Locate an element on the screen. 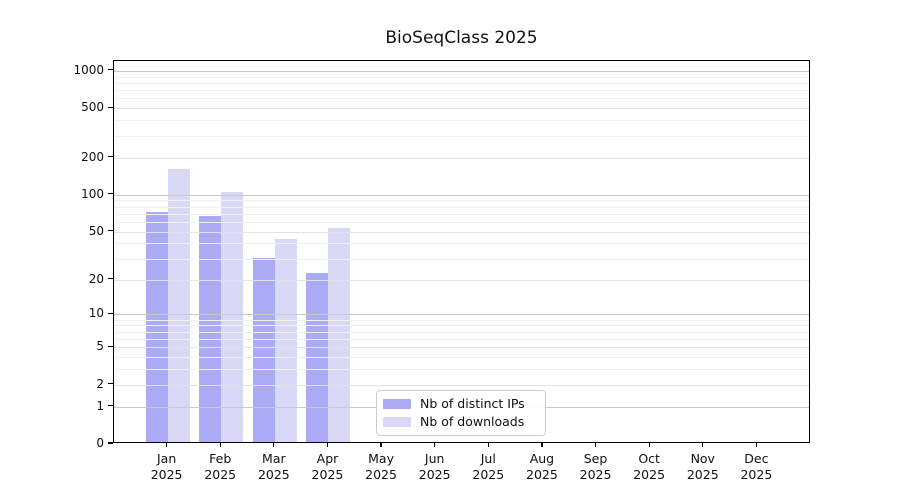 The width and height of the screenshot is (900, 500). x-tick-label-jul: Jul 2025 is located at coordinates (488, 466).